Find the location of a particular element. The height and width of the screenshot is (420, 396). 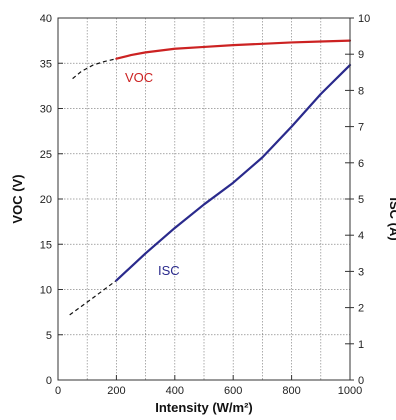

y2-tick-label: 1 is located at coordinates (361, 345).